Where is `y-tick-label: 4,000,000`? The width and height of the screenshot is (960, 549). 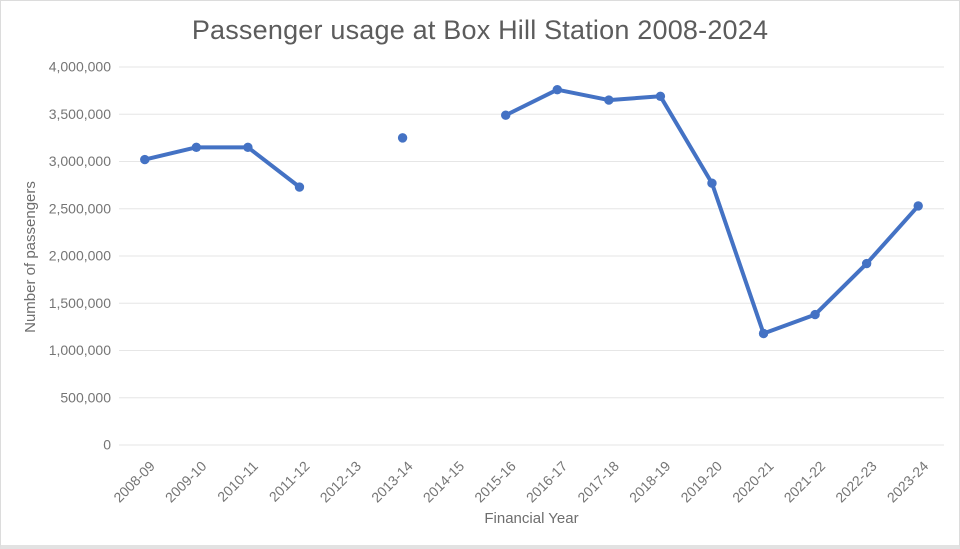
y-tick-label: 4,000,000 is located at coordinates (80, 67).